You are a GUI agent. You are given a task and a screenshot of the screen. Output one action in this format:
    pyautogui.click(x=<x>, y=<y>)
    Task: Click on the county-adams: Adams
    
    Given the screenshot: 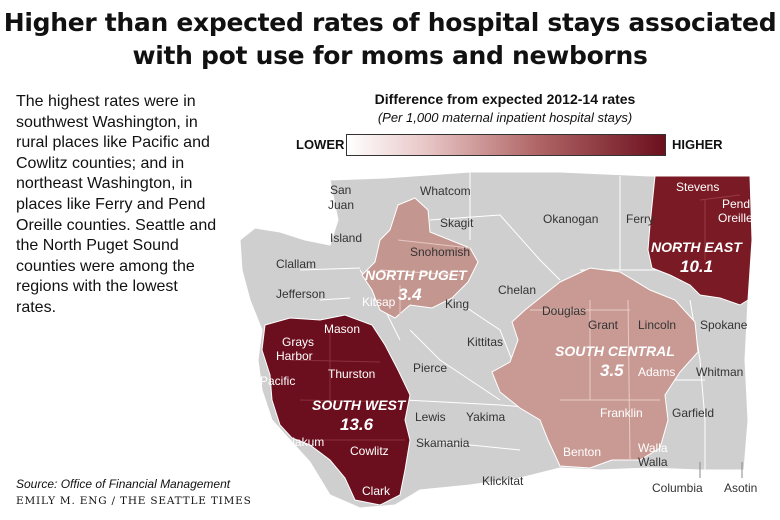 What is the action you would take?
    pyautogui.click(x=656, y=372)
    